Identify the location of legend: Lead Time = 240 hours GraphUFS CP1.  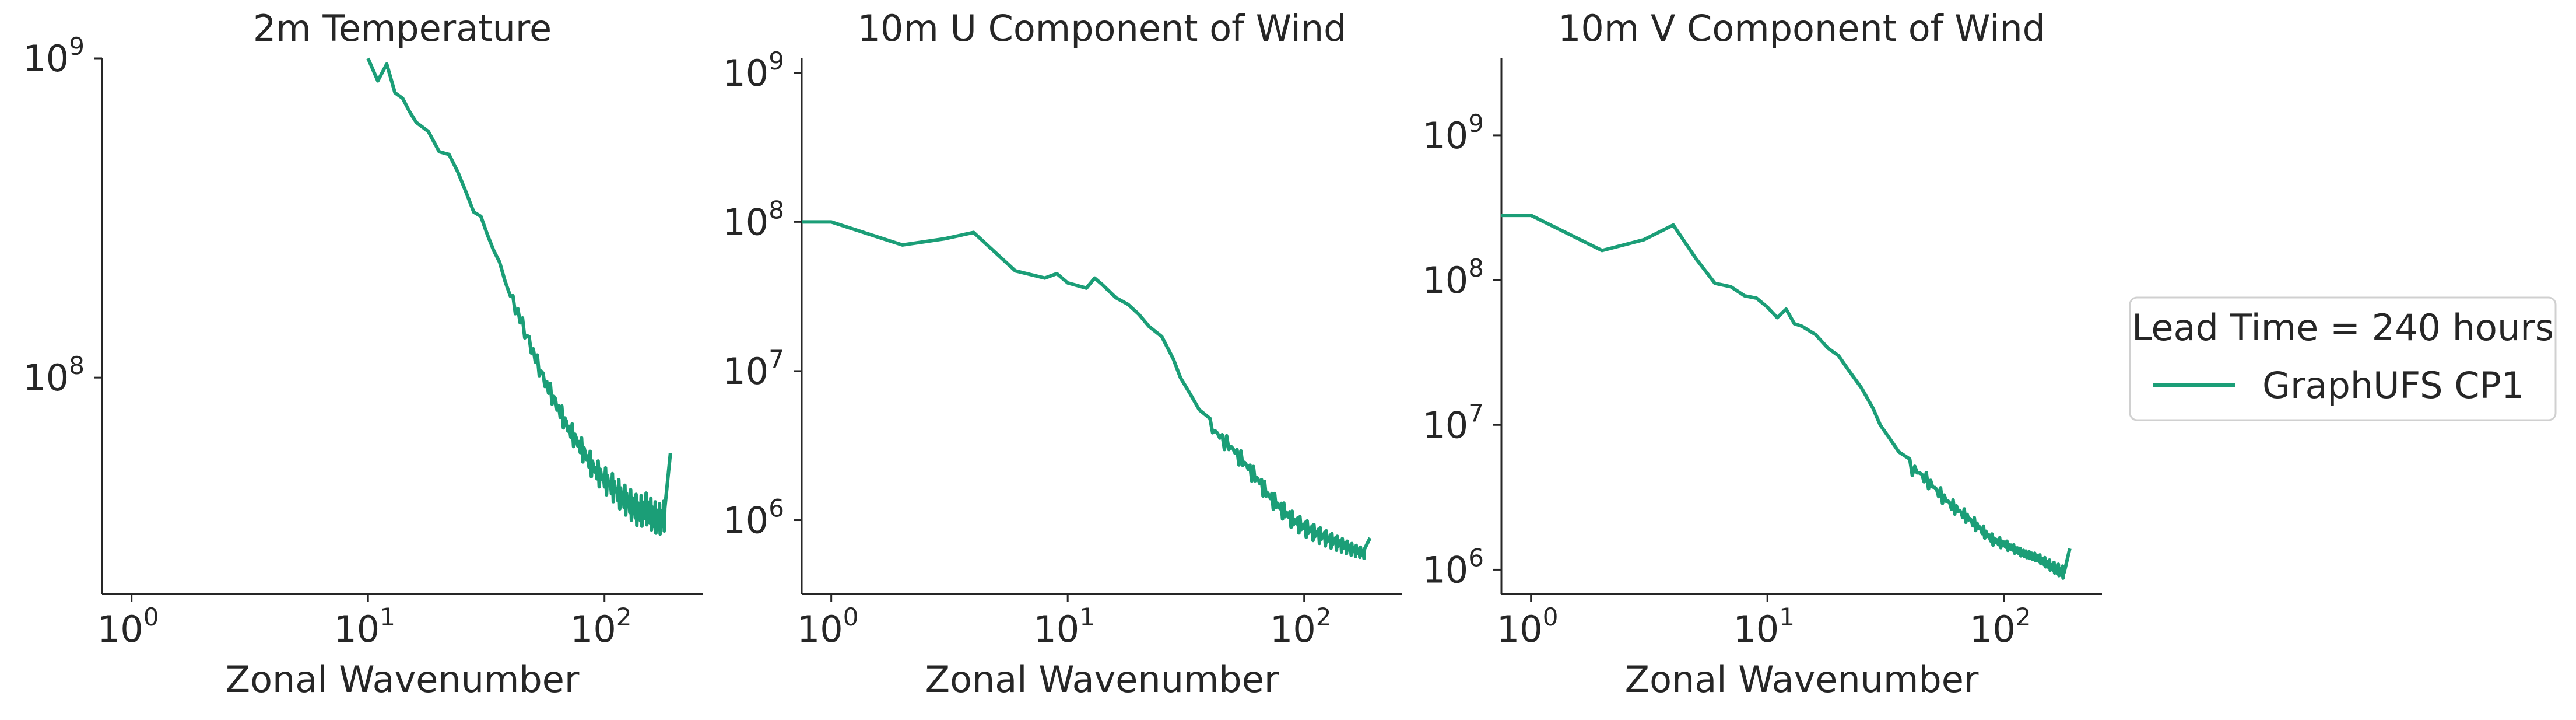
(2343, 358).